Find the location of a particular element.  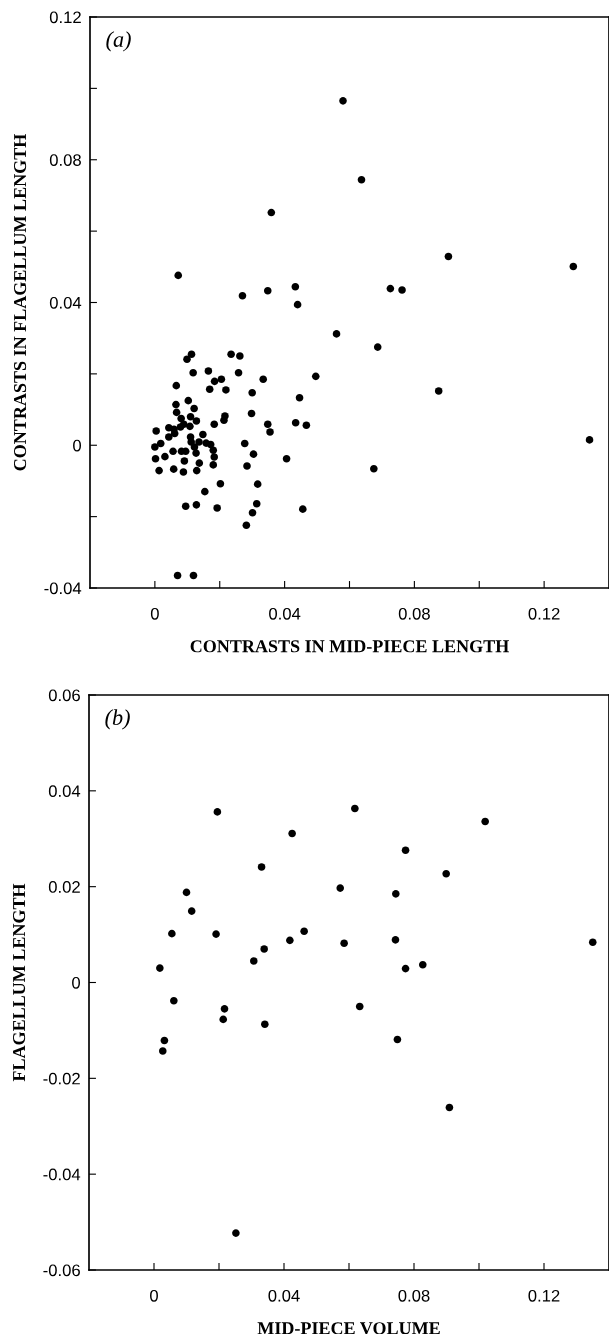

x-axis-title: CONTRASTS IN MID-PIECE LENGTH is located at coordinates (349, 646).